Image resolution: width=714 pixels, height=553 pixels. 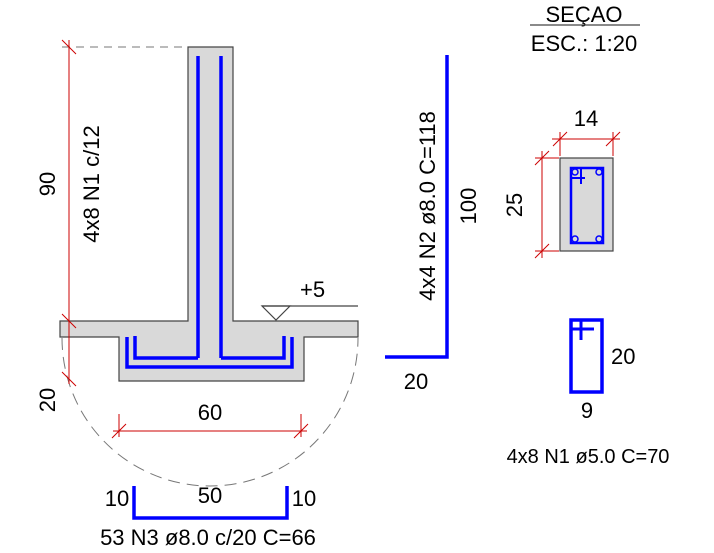 I want to click on bar-n2-vertical-length: 100, so click(x=468, y=206).